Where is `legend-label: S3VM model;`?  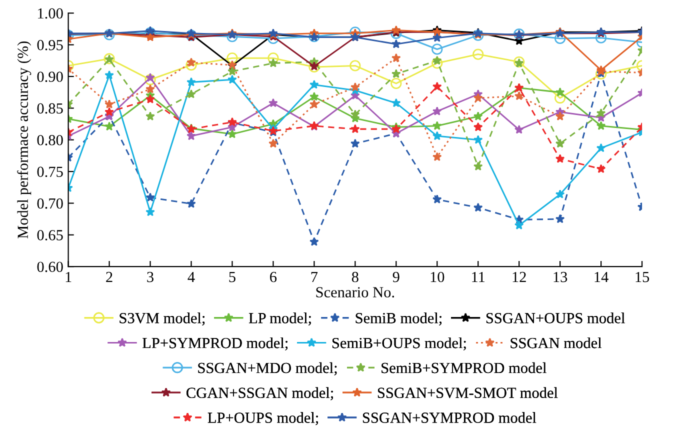
legend-label: S3VM model; is located at coordinates (162, 319).